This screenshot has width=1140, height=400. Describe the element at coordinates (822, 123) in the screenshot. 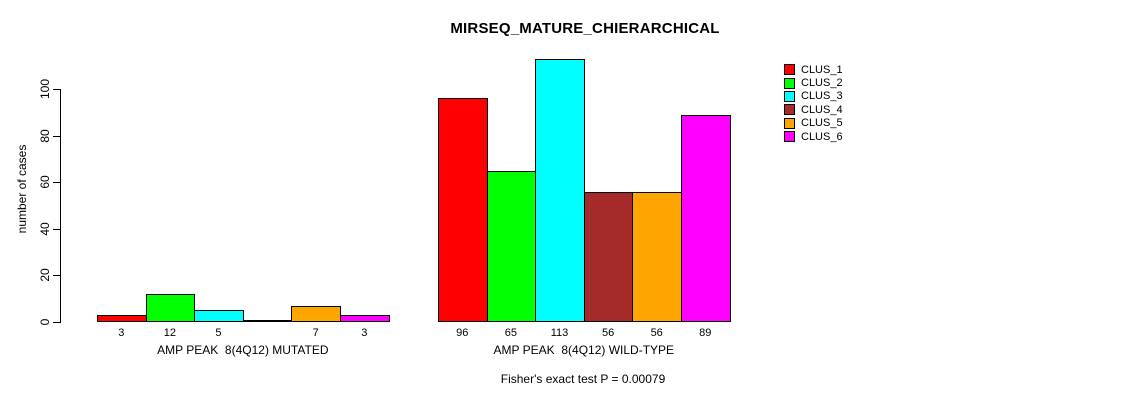

I see `legend-label: CLUS_5` at that location.